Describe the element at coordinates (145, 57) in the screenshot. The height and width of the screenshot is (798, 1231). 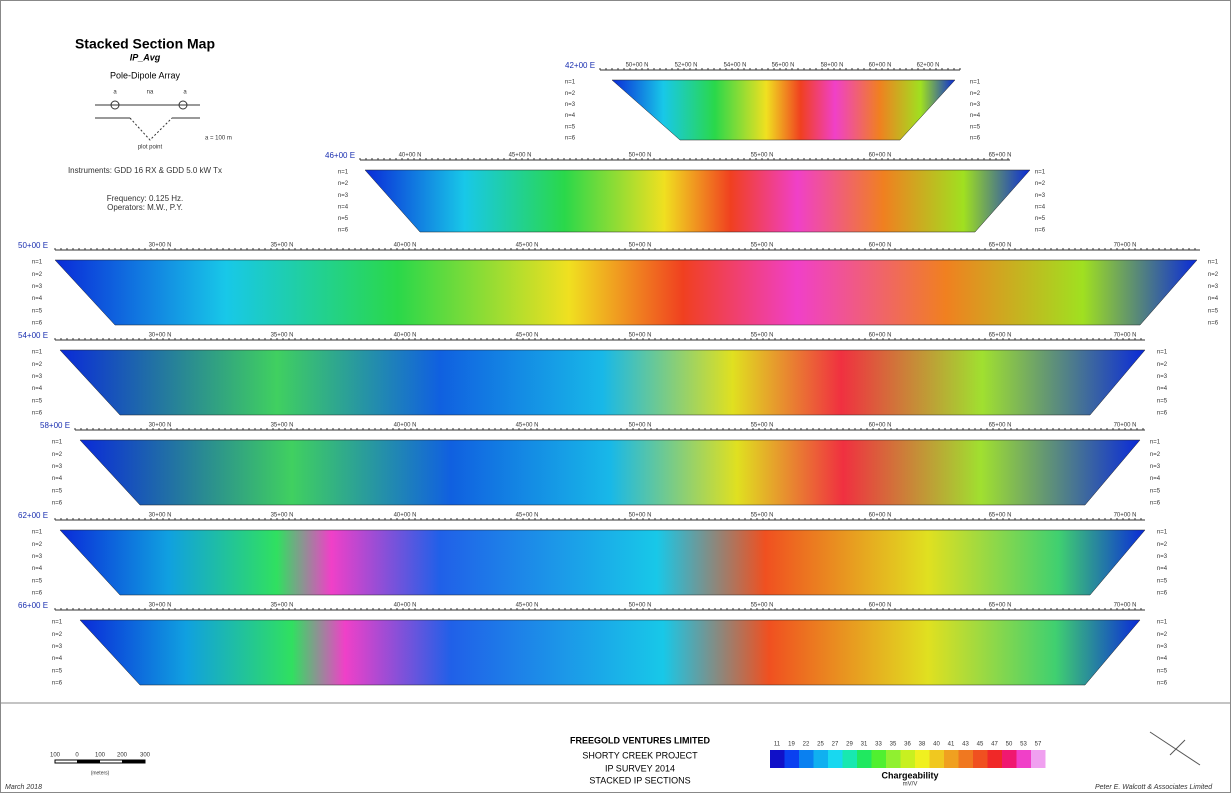
I see `subtitle: IP_Avg` at that location.